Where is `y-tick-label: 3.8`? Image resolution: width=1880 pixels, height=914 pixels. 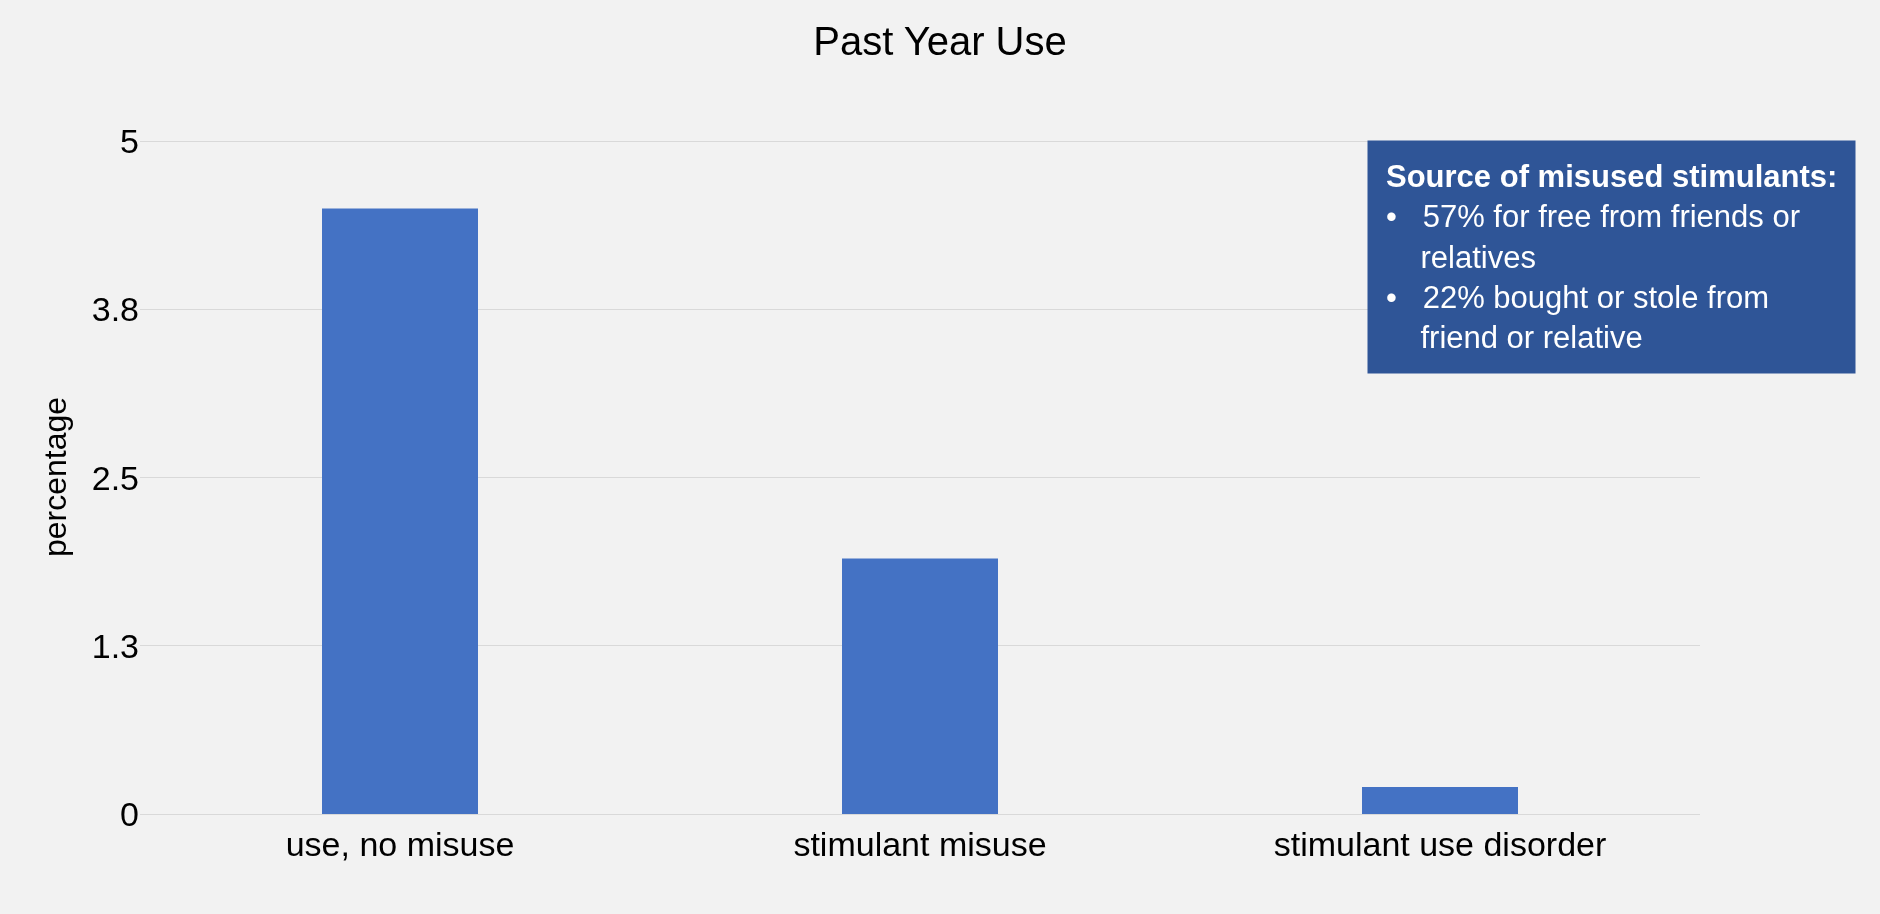 y-tick-label: 3.8 is located at coordinates (115, 309).